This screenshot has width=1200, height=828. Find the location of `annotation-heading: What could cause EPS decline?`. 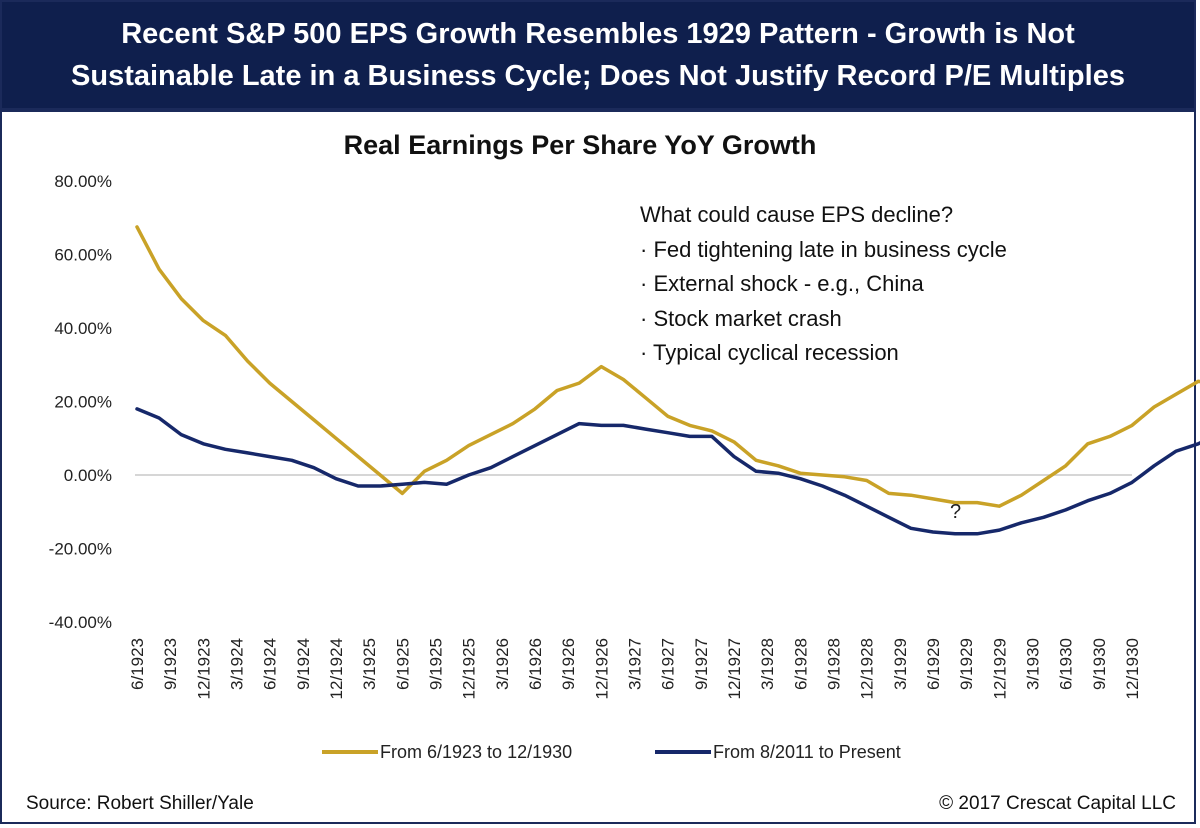

annotation-heading: What could cause EPS decline? is located at coordinates (797, 214).